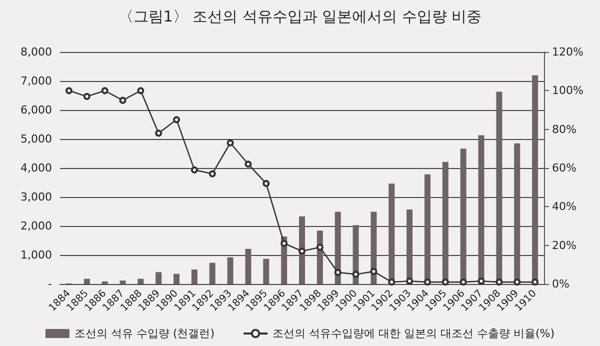  I want to click on y2-tick-label: 40%, so click(564, 207).